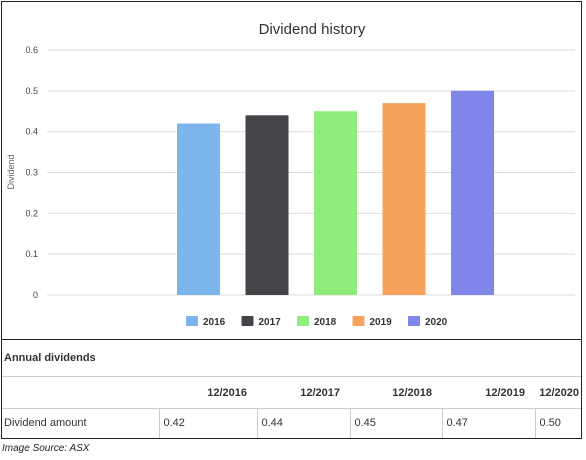 This screenshot has width=586, height=460. What do you see at coordinates (31, 50) in the screenshot?
I see `y-tick-label: 0.6` at bounding box center [31, 50].